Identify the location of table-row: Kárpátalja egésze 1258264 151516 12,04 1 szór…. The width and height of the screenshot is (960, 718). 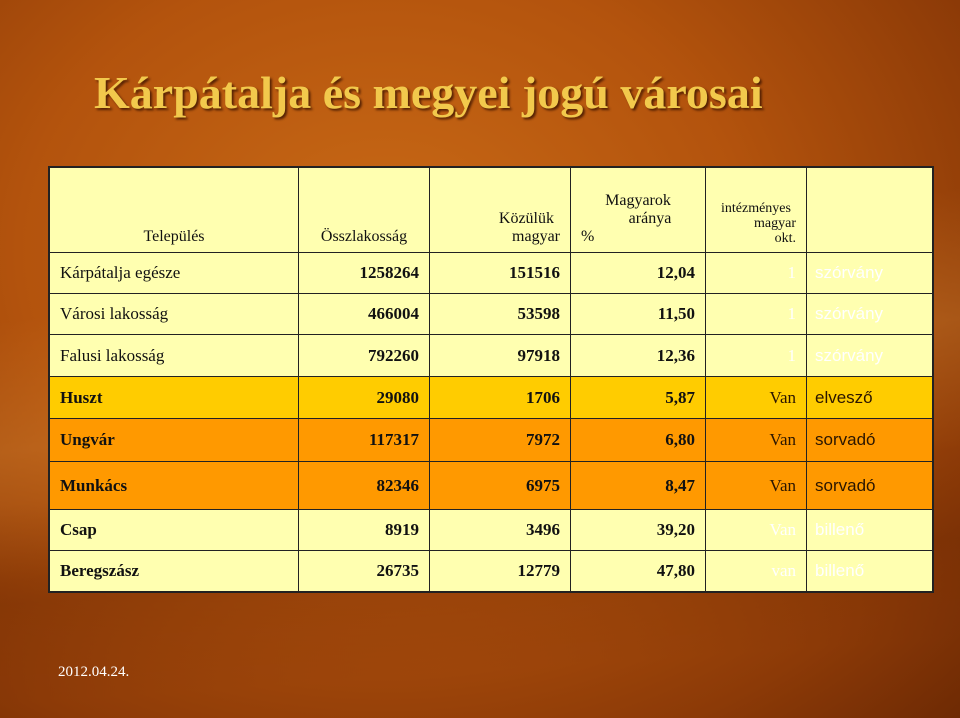
(491, 273).